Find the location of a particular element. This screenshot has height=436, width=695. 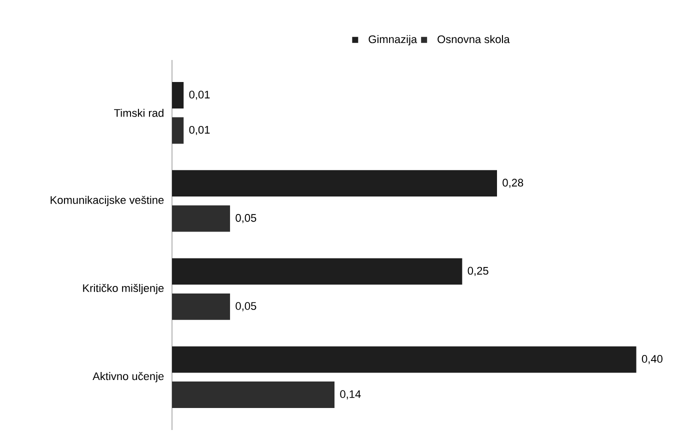

y-tick-label: Timski rad is located at coordinates (139, 112).